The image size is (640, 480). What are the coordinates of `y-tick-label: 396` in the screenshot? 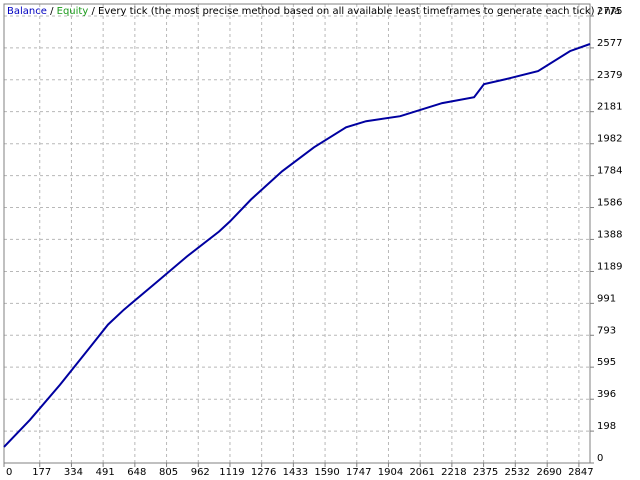 It's located at (606, 394).